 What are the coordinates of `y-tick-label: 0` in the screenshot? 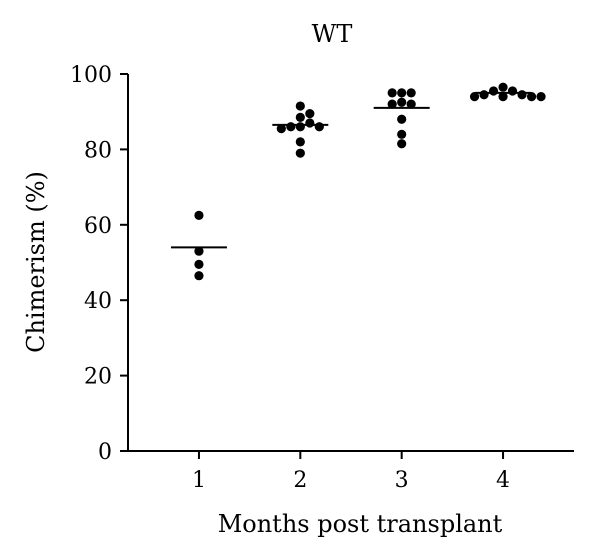 It's located at (105, 452).